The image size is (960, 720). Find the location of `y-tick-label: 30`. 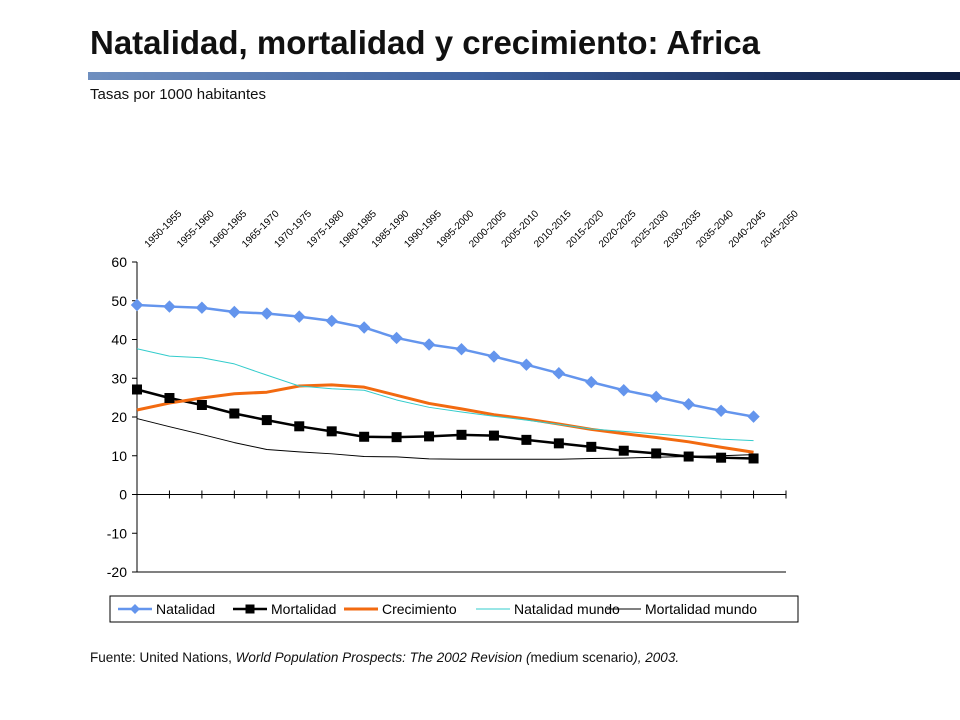

y-tick-label: 30 is located at coordinates (119, 378).